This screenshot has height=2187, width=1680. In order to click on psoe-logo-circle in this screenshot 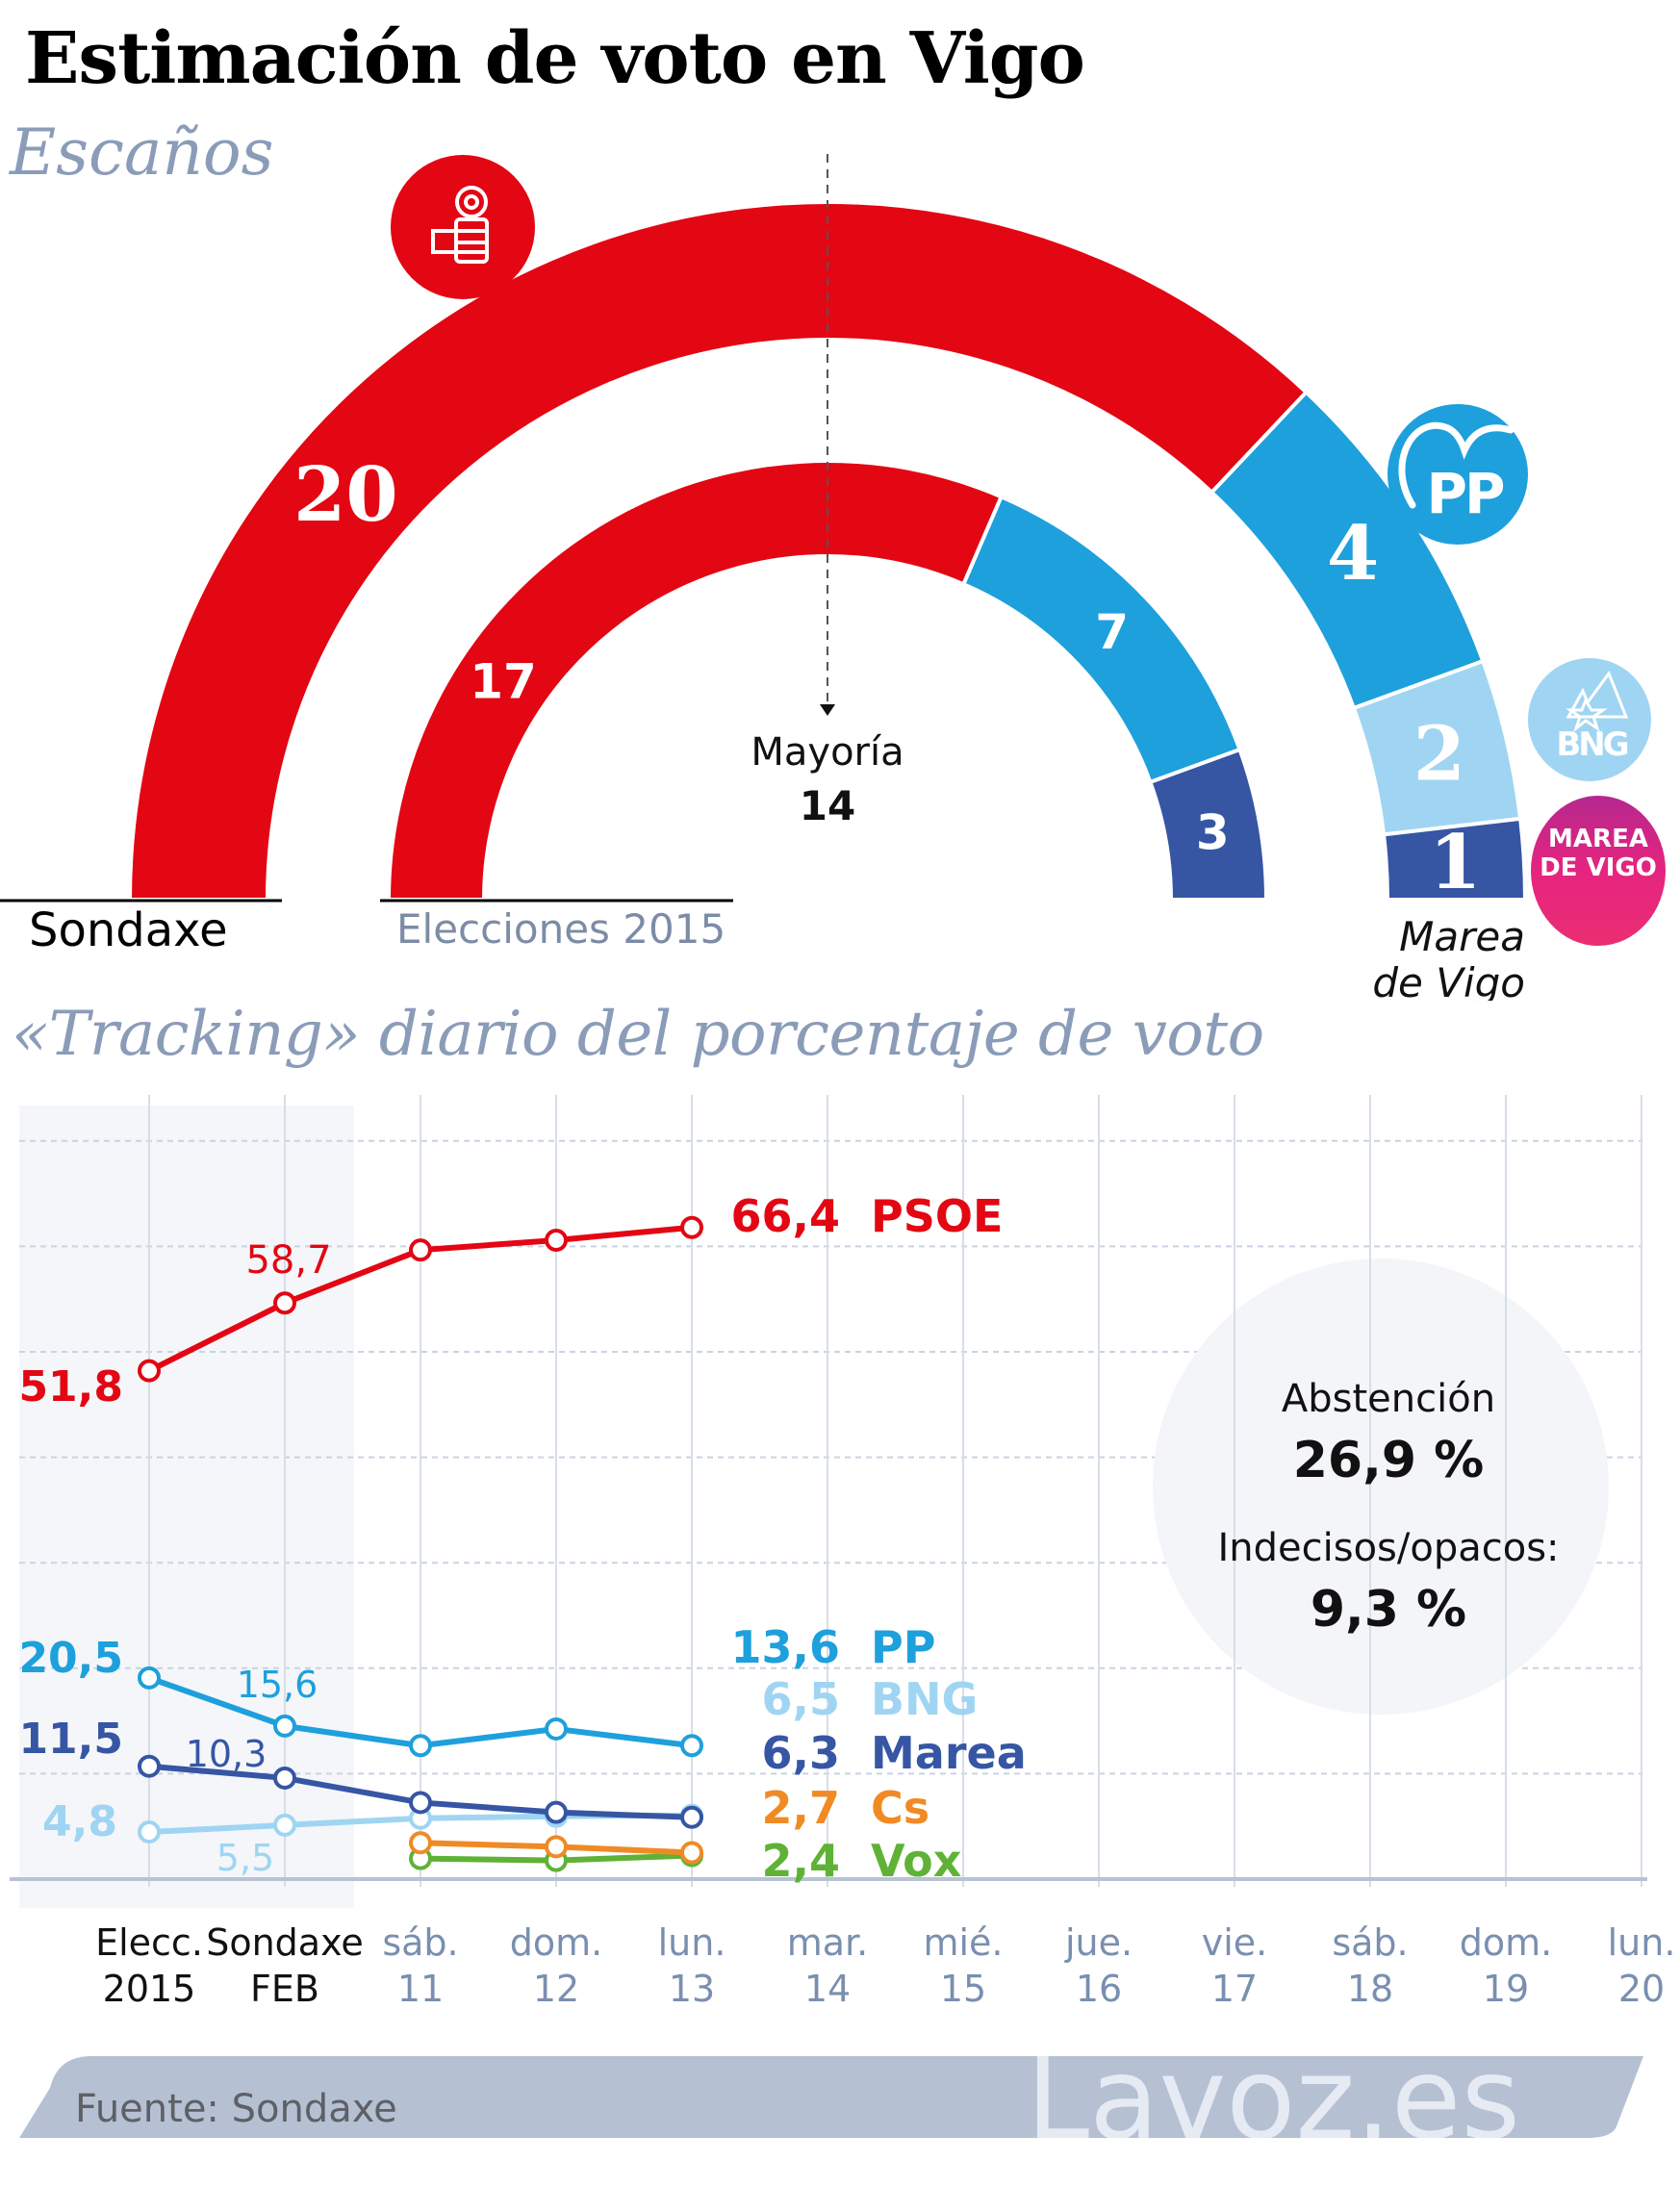, I will do `click(463, 227)`.